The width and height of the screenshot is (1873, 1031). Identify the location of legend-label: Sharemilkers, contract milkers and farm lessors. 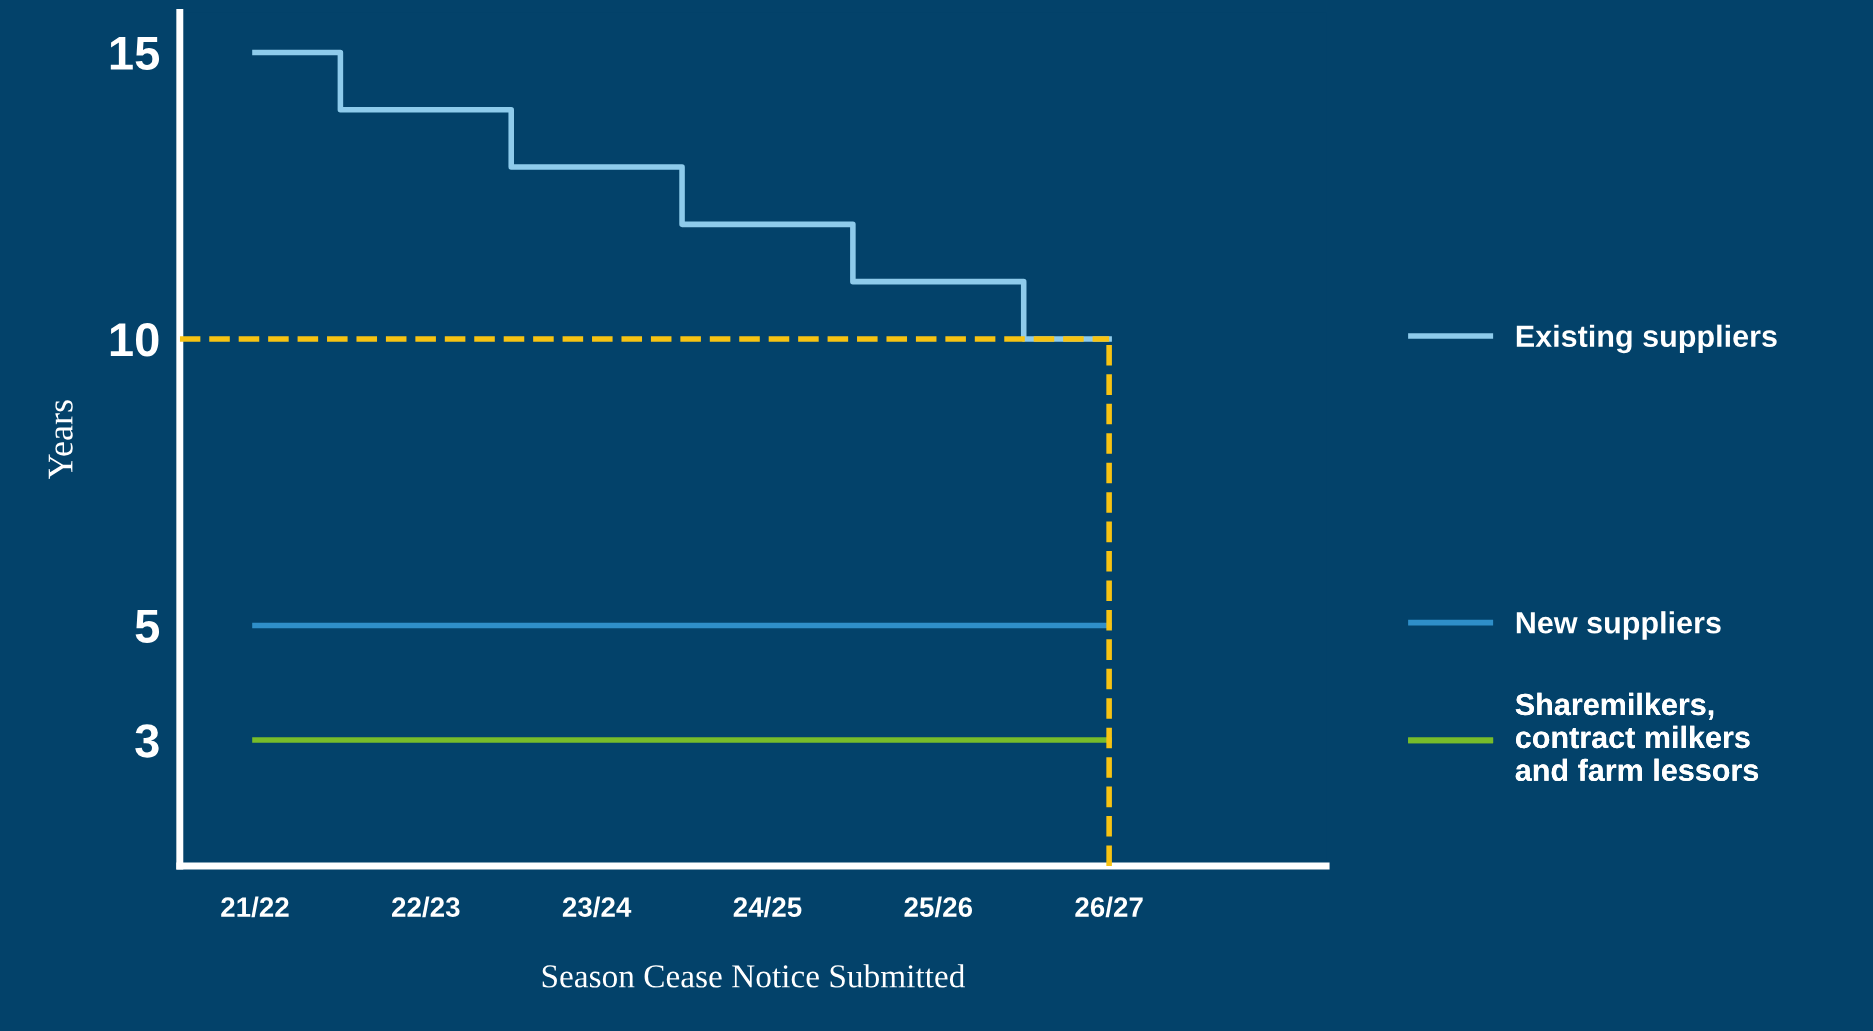
(1637, 737).